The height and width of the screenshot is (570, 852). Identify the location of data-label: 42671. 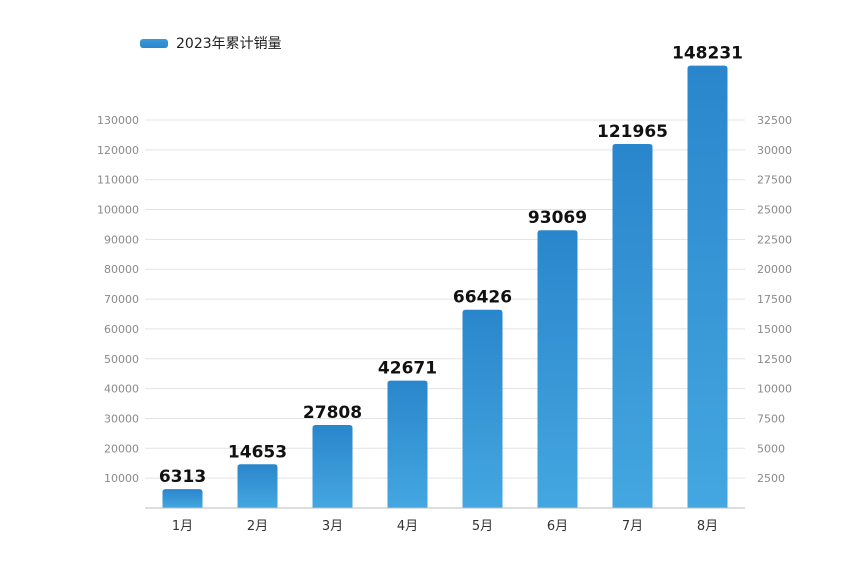
(407, 369).